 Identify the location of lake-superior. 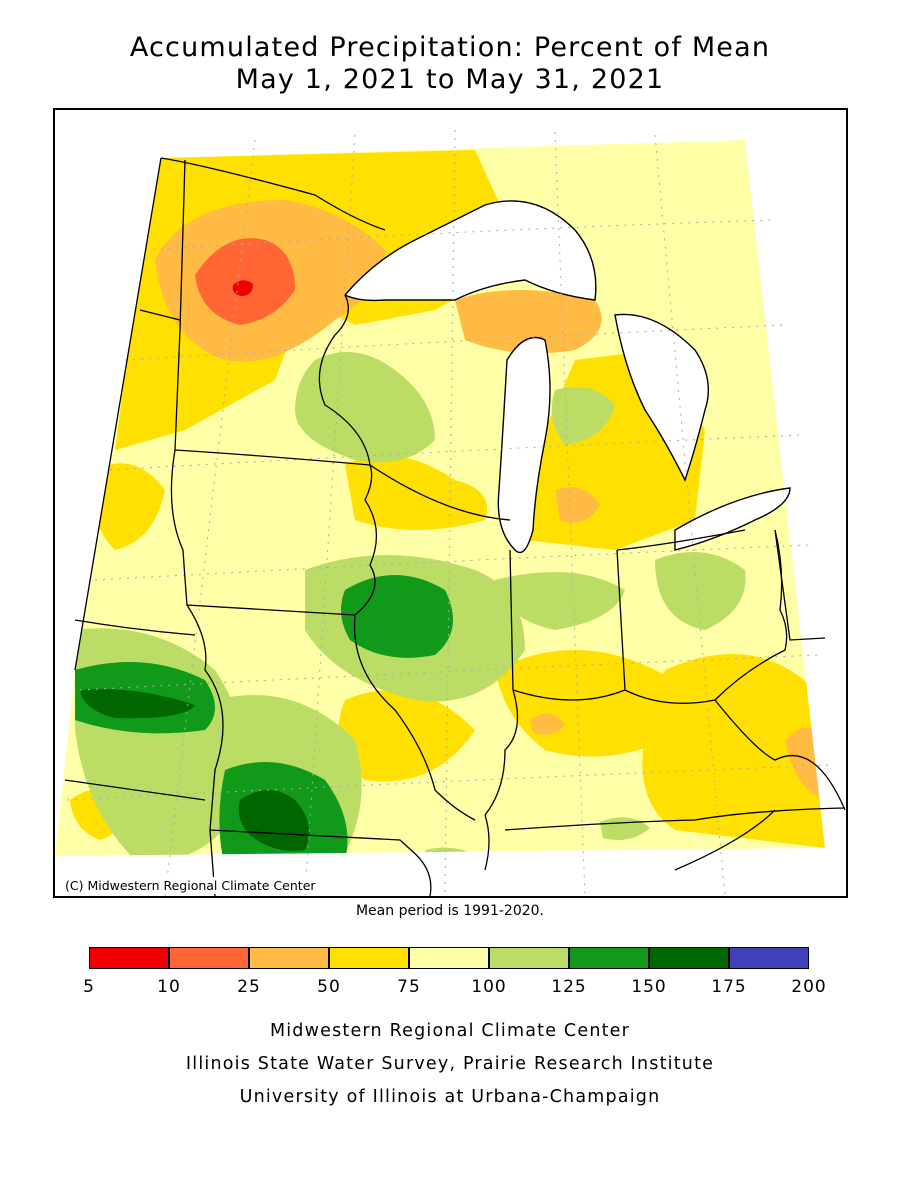
(470, 251).